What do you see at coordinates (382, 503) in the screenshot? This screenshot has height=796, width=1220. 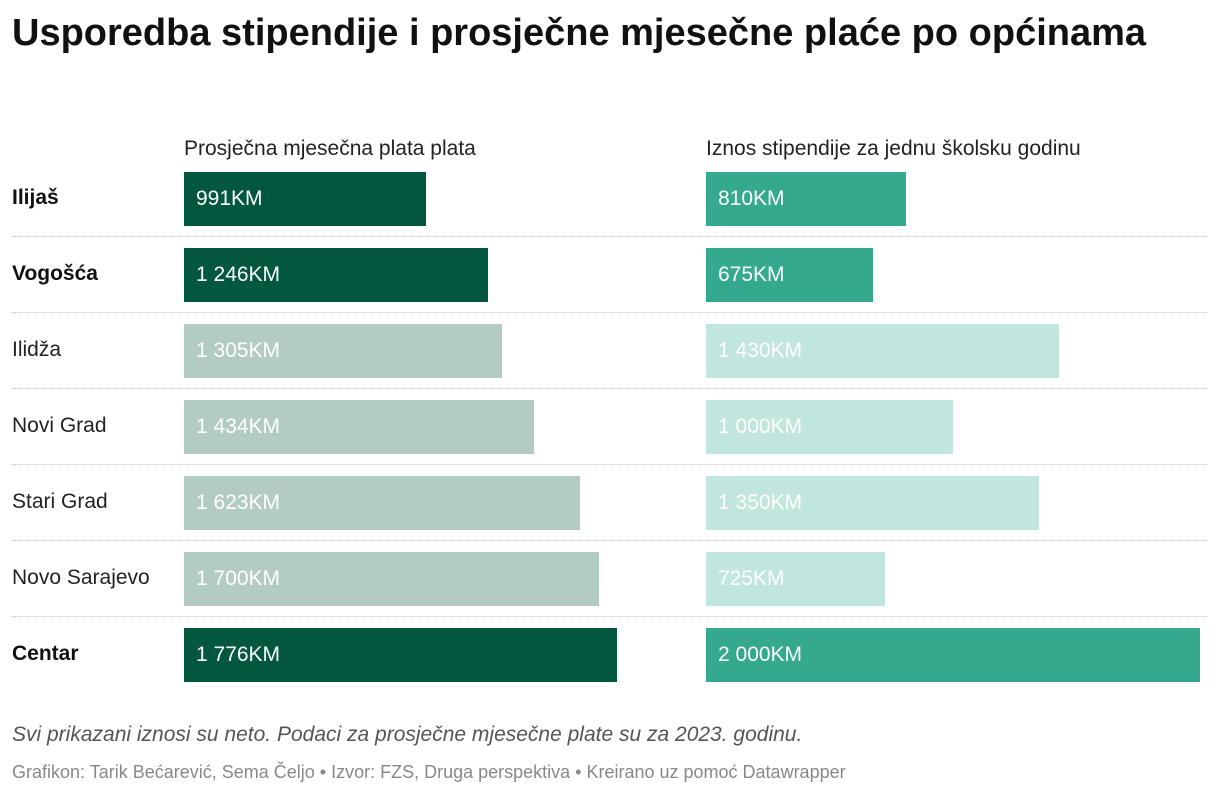 I see `salary-bar: 1 623KM` at bounding box center [382, 503].